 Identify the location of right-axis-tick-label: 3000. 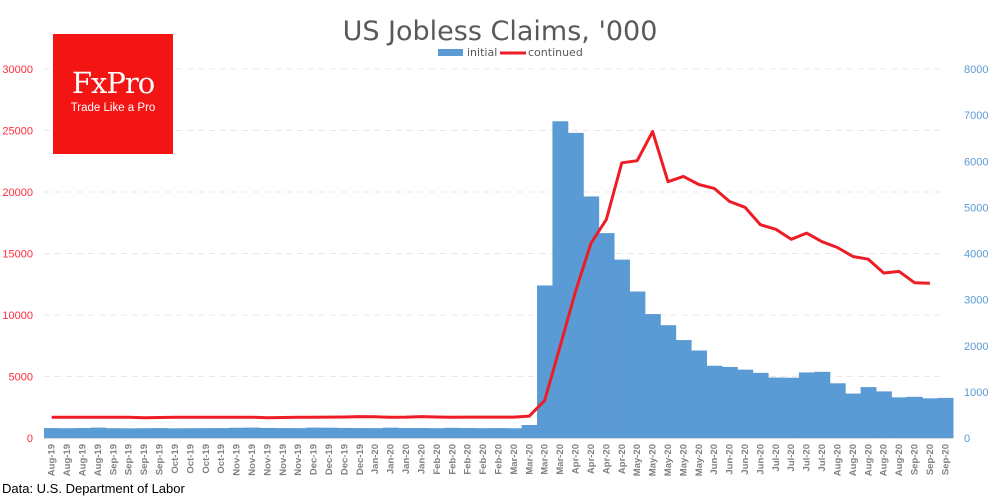
(976, 301).